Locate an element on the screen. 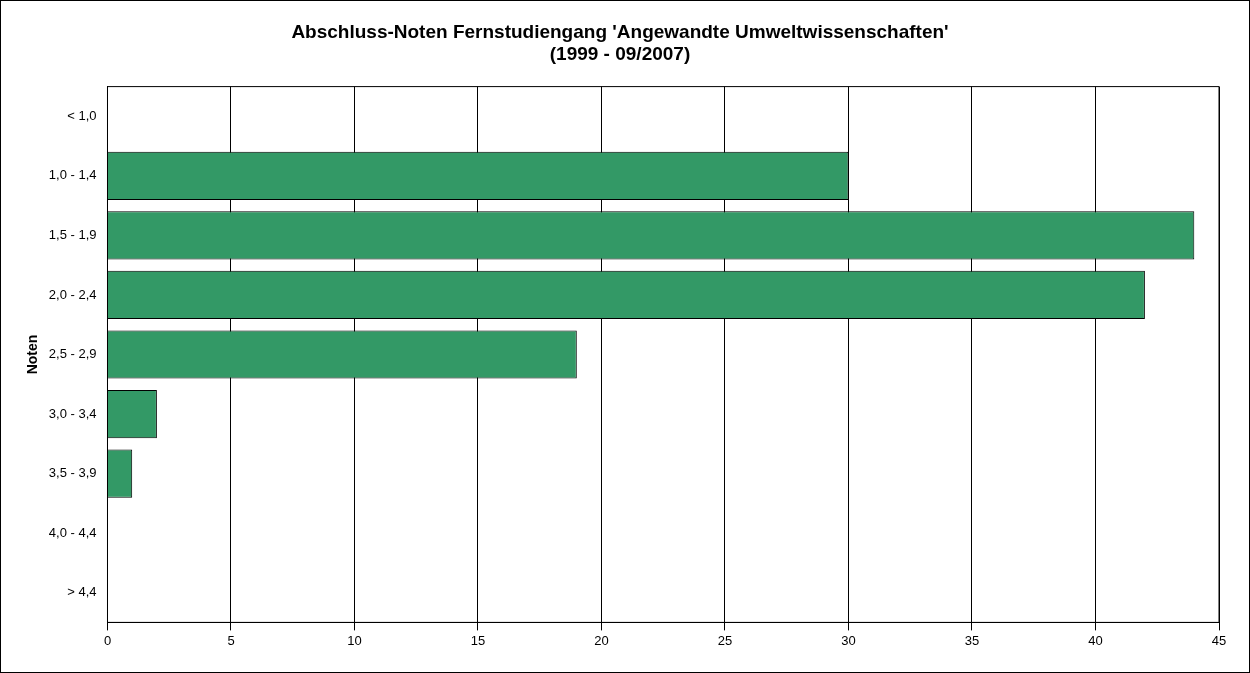  y-tick-label: > 4,4 is located at coordinates (82, 592).